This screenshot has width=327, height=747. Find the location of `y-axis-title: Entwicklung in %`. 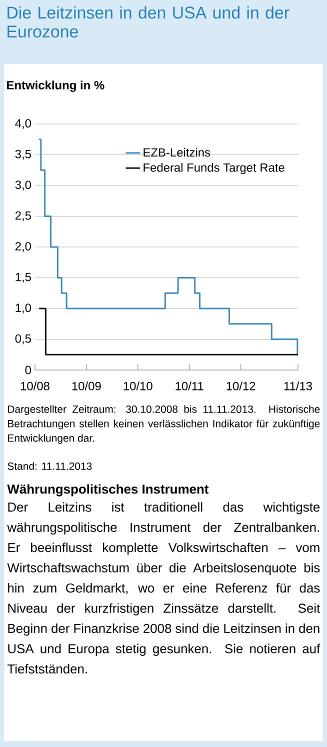

y-axis-title: Entwicklung in % is located at coordinates (55, 86).